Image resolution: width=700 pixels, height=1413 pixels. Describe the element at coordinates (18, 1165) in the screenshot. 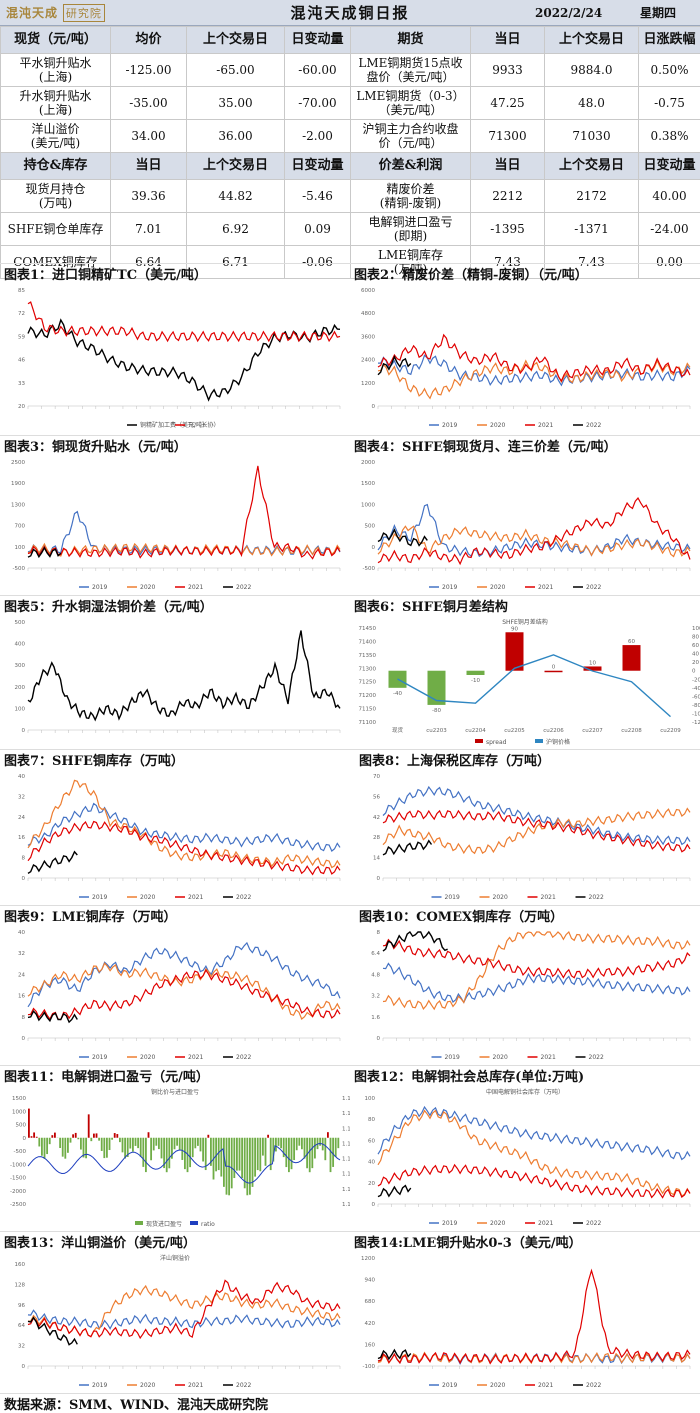

I see `y-tick-label: -1000` at that location.